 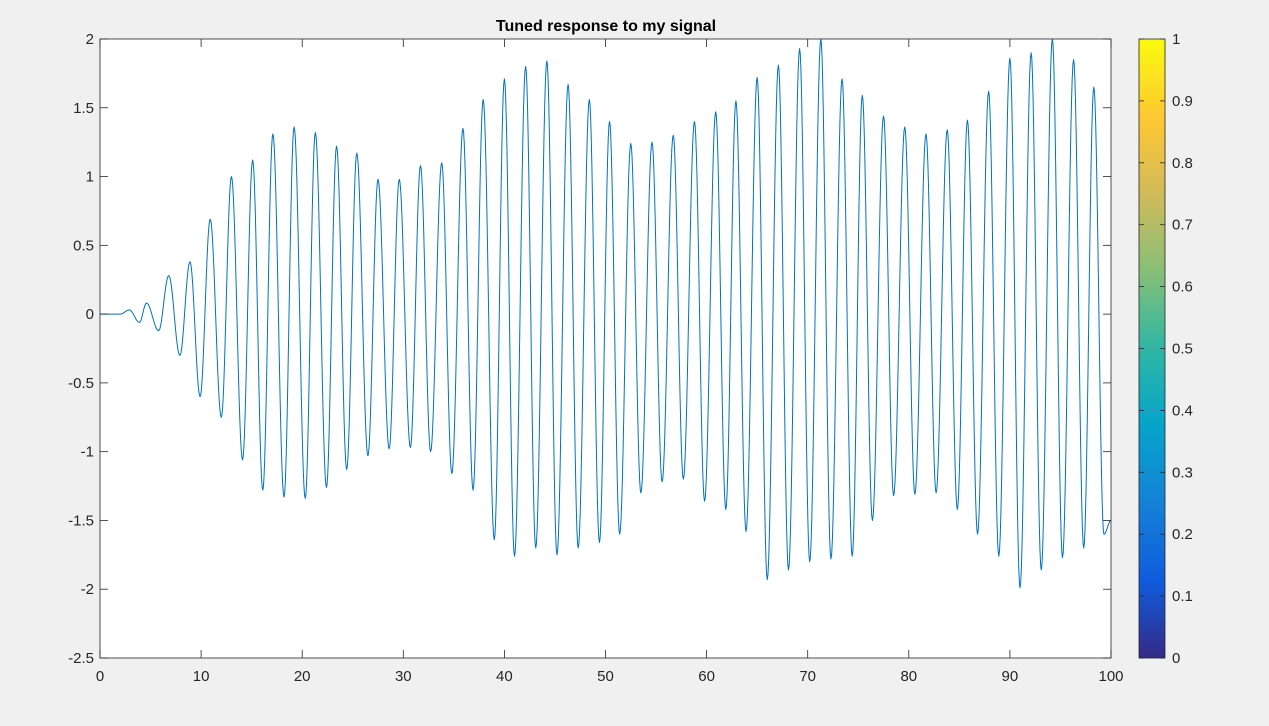 What do you see at coordinates (302, 676) in the screenshot?
I see `x-tick-label: 20` at bounding box center [302, 676].